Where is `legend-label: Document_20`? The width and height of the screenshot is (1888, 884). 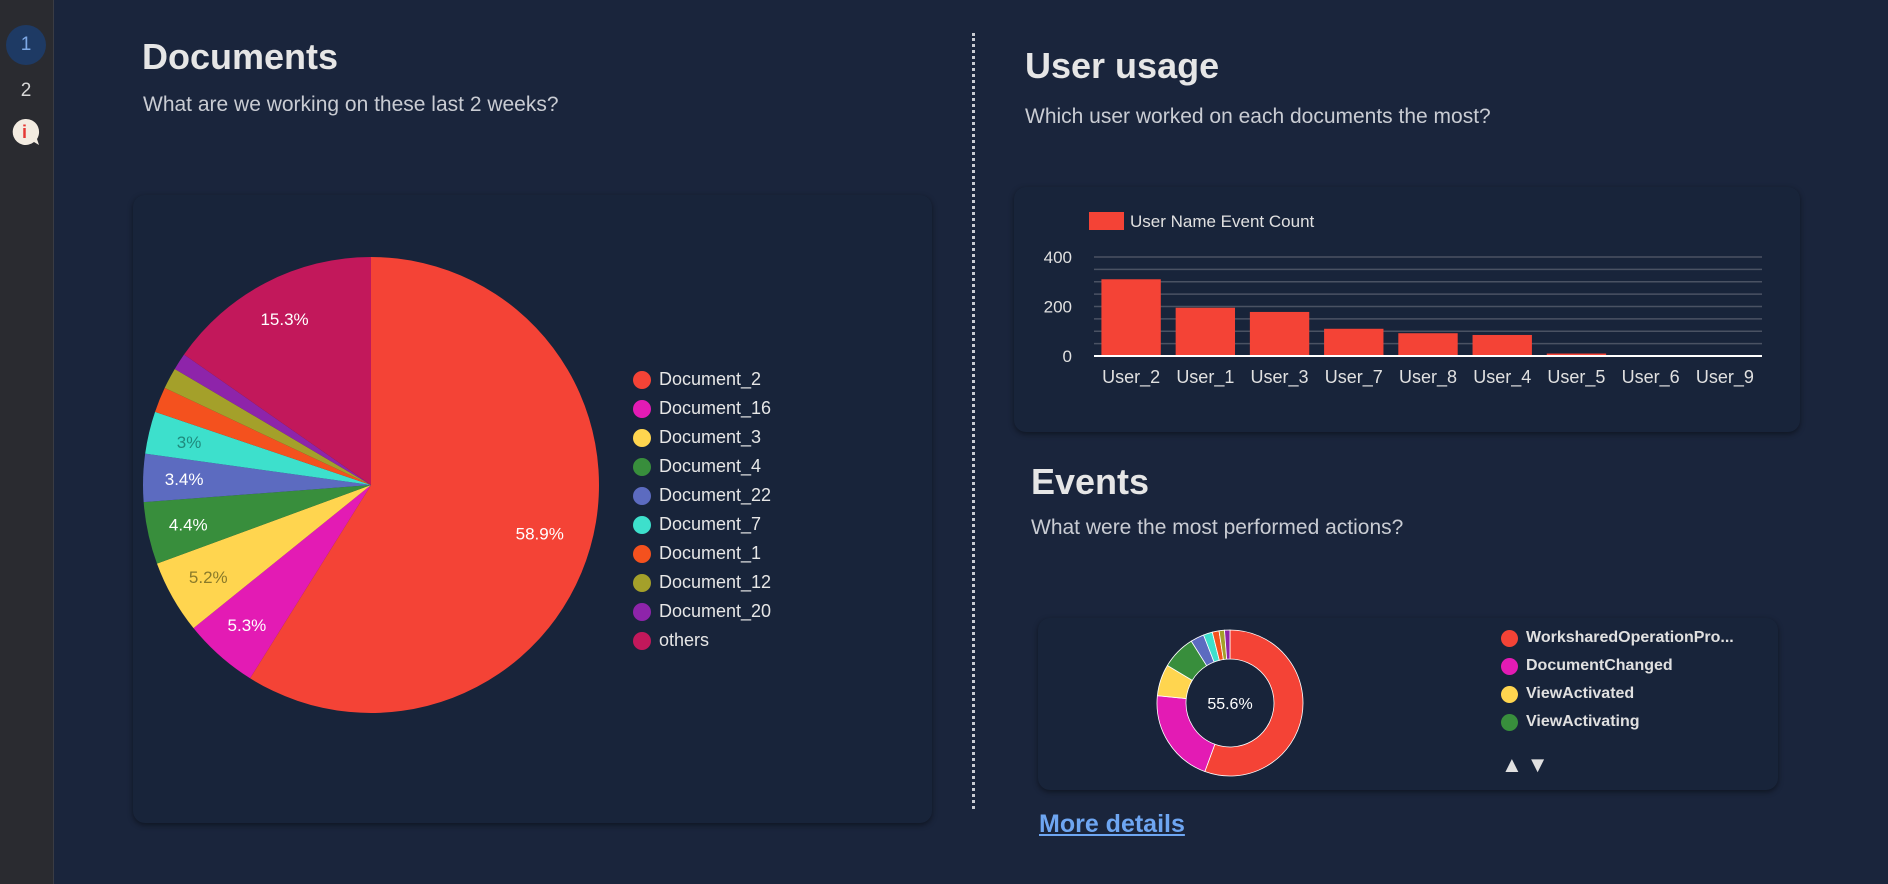
legend-label: Document_20 is located at coordinates (715, 611).